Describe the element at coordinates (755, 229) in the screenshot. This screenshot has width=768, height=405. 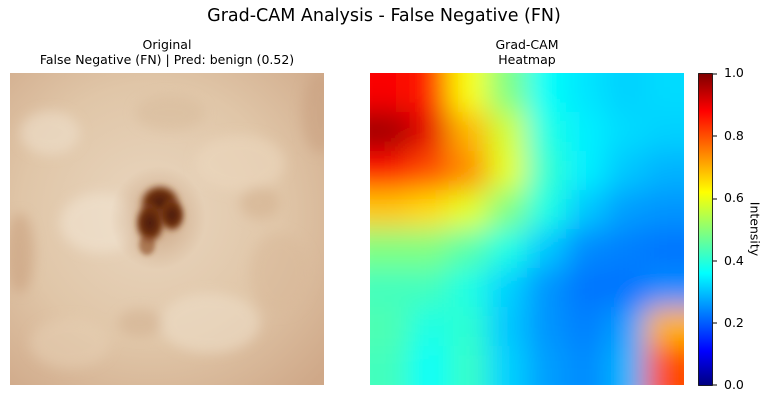
I see `colorbar-label: Intensity` at that location.